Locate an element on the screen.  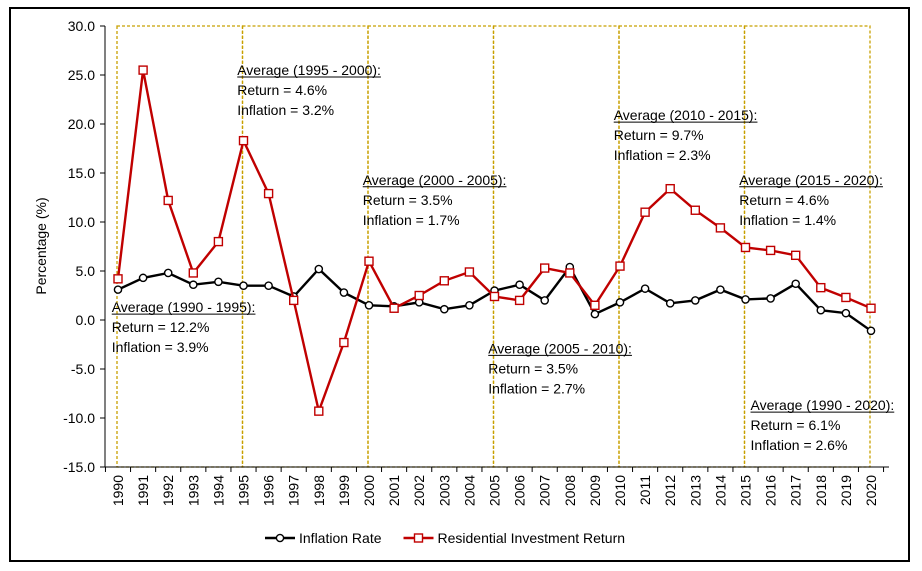
y-tick-label: 10.0 is located at coordinates (81, 222).